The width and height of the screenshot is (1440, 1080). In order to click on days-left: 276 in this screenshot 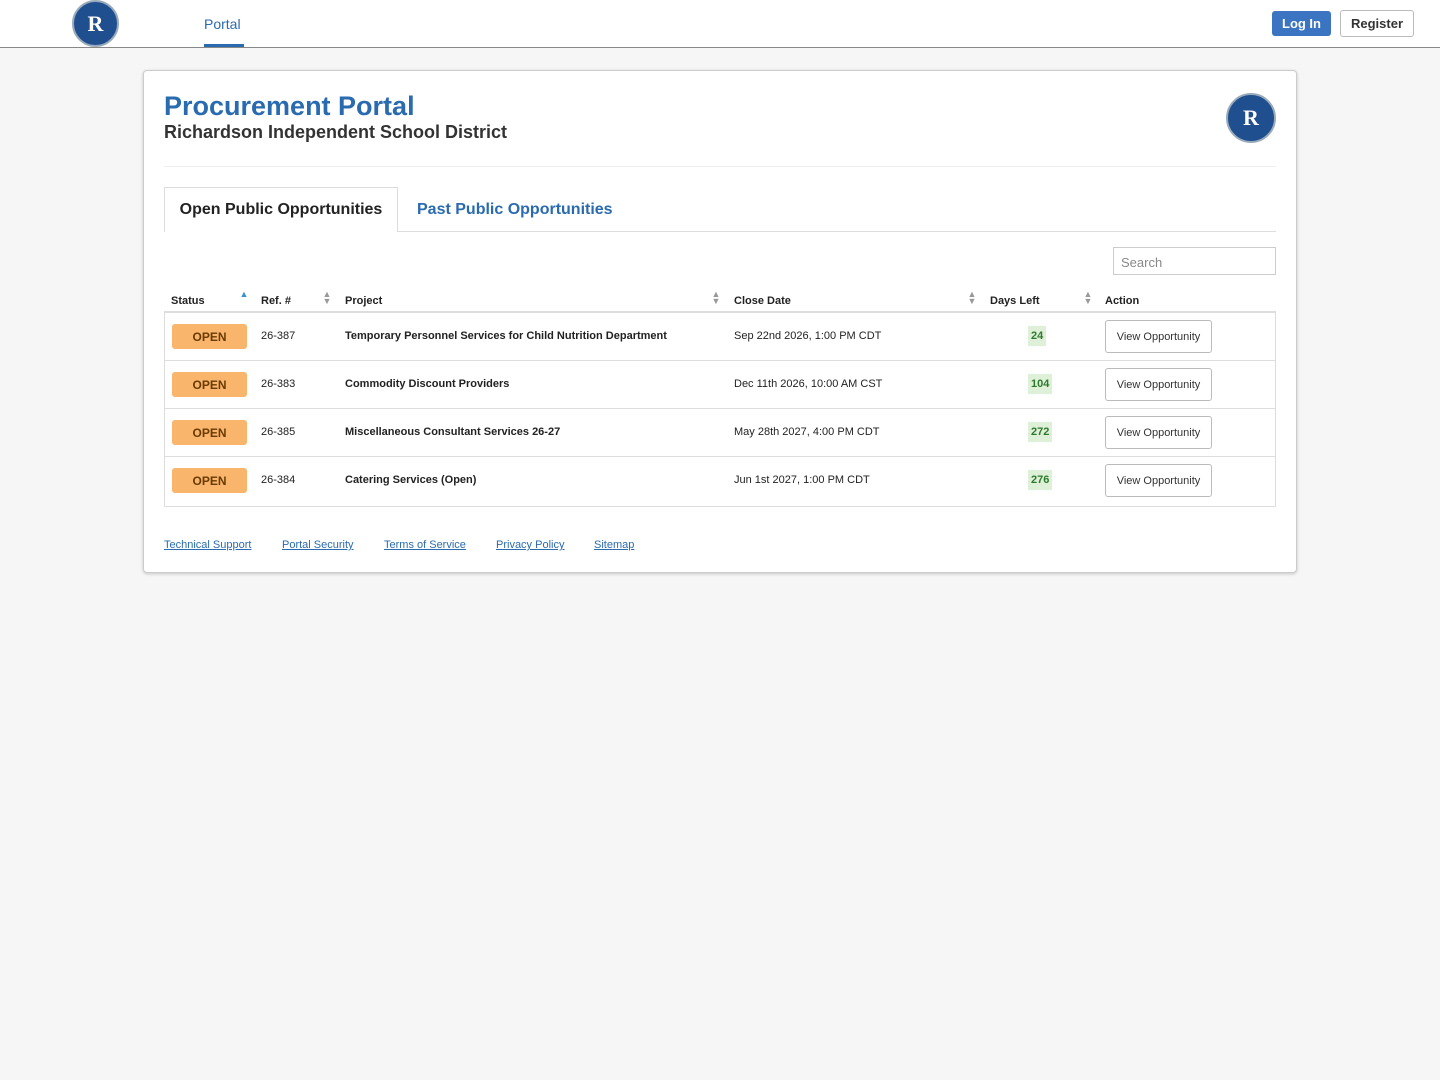, I will do `click(1040, 480)`.